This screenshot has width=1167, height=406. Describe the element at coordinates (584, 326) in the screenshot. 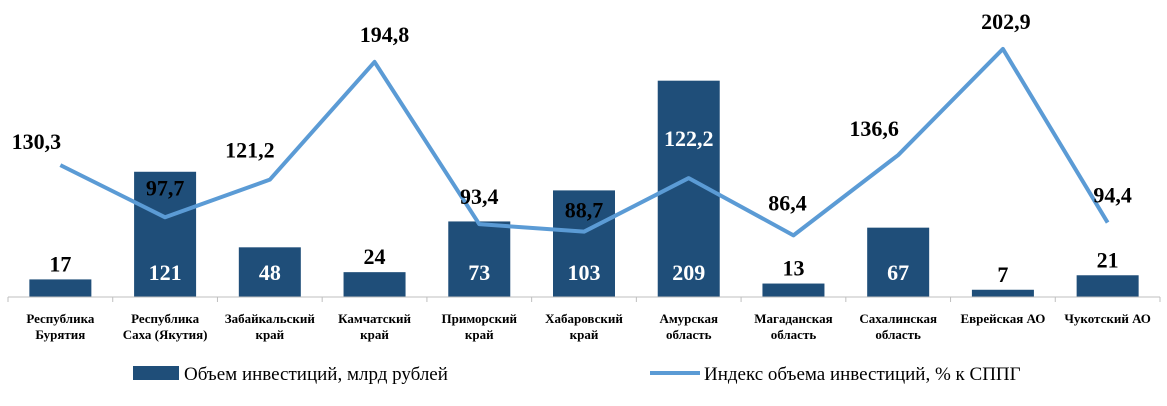

I see `category-label: Хабаровский край` at that location.